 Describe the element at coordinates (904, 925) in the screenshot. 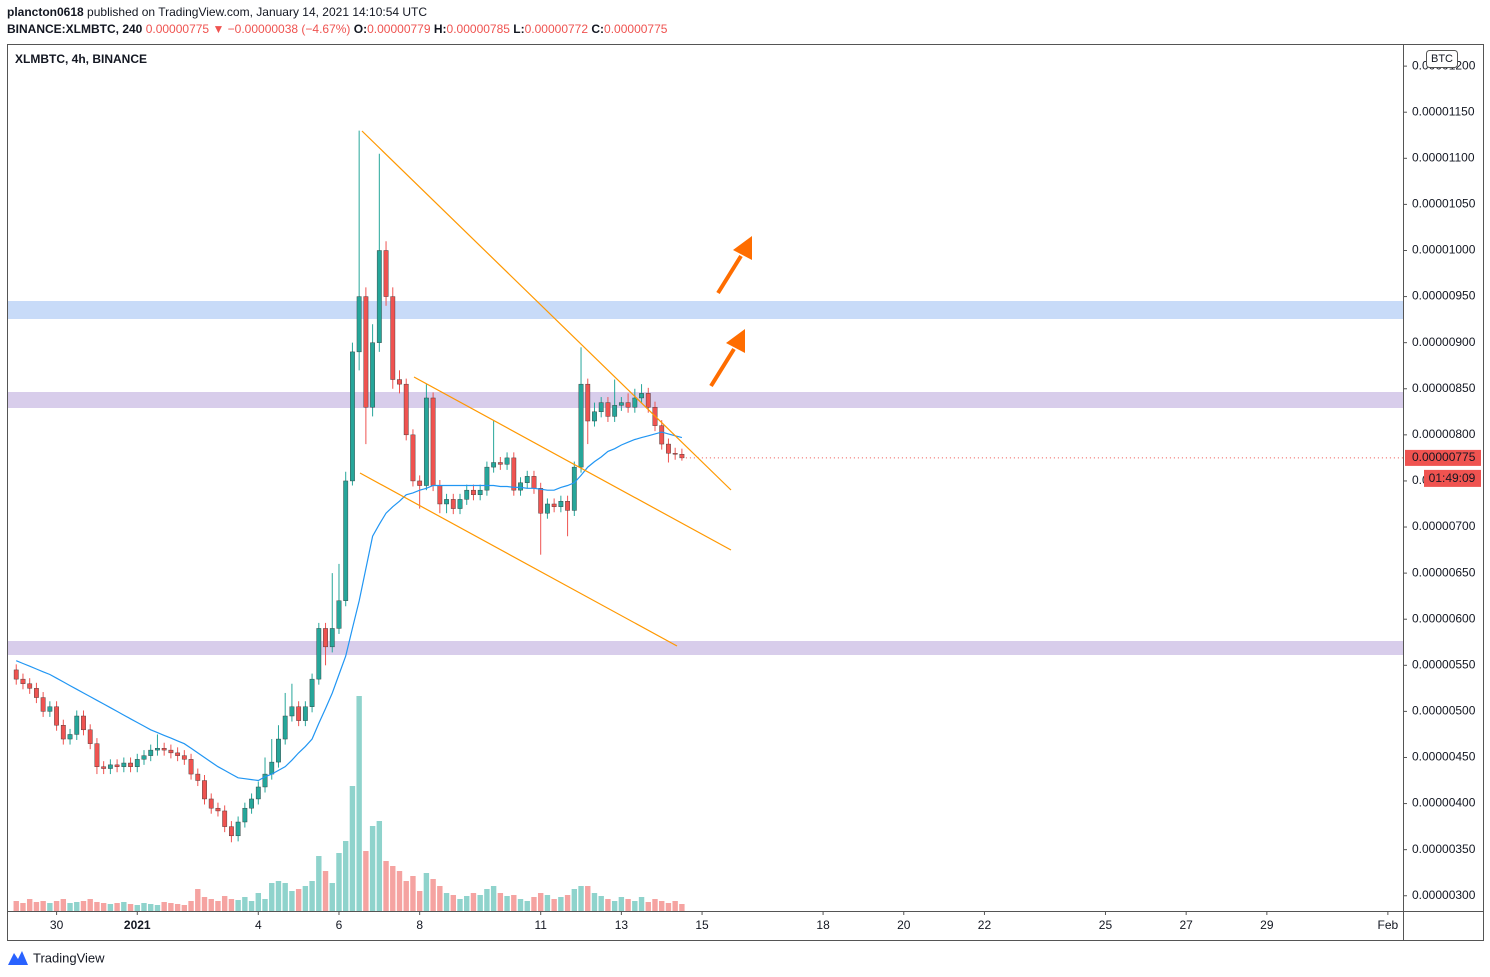

I see `x-tick-label: 20` at that location.